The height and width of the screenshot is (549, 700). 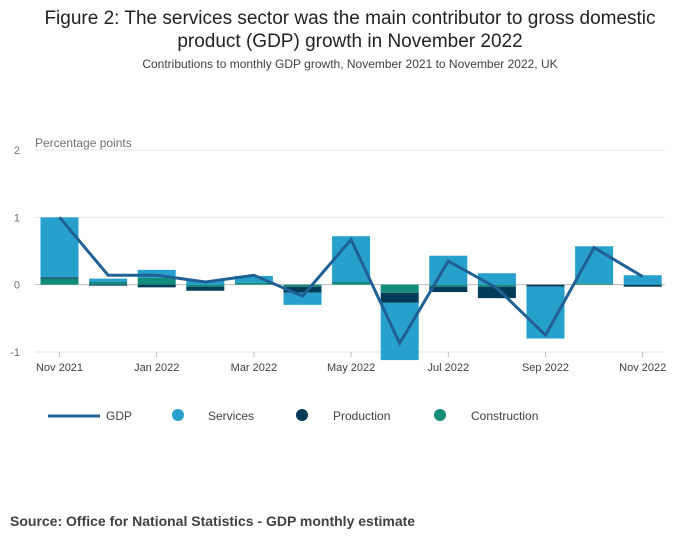 What do you see at coordinates (504, 416) in the screenshot?
I see `legend-construction-label: Construction` at bounding box center [504, 416].